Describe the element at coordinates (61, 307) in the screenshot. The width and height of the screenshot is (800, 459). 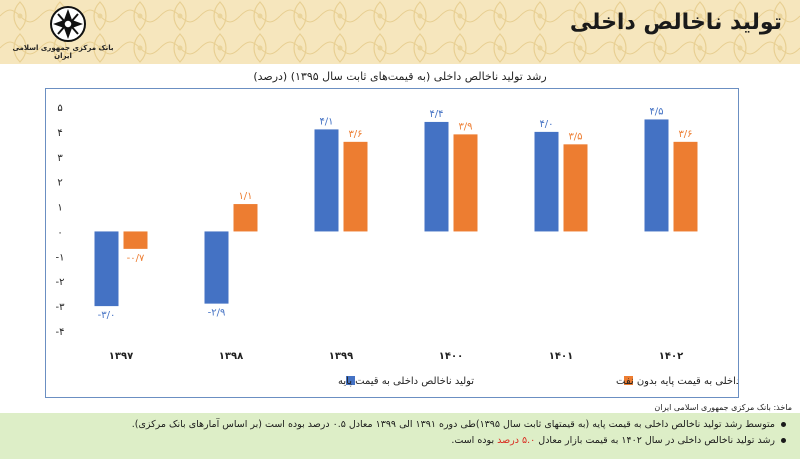
I see `y-tick-label: -۳` at that location.